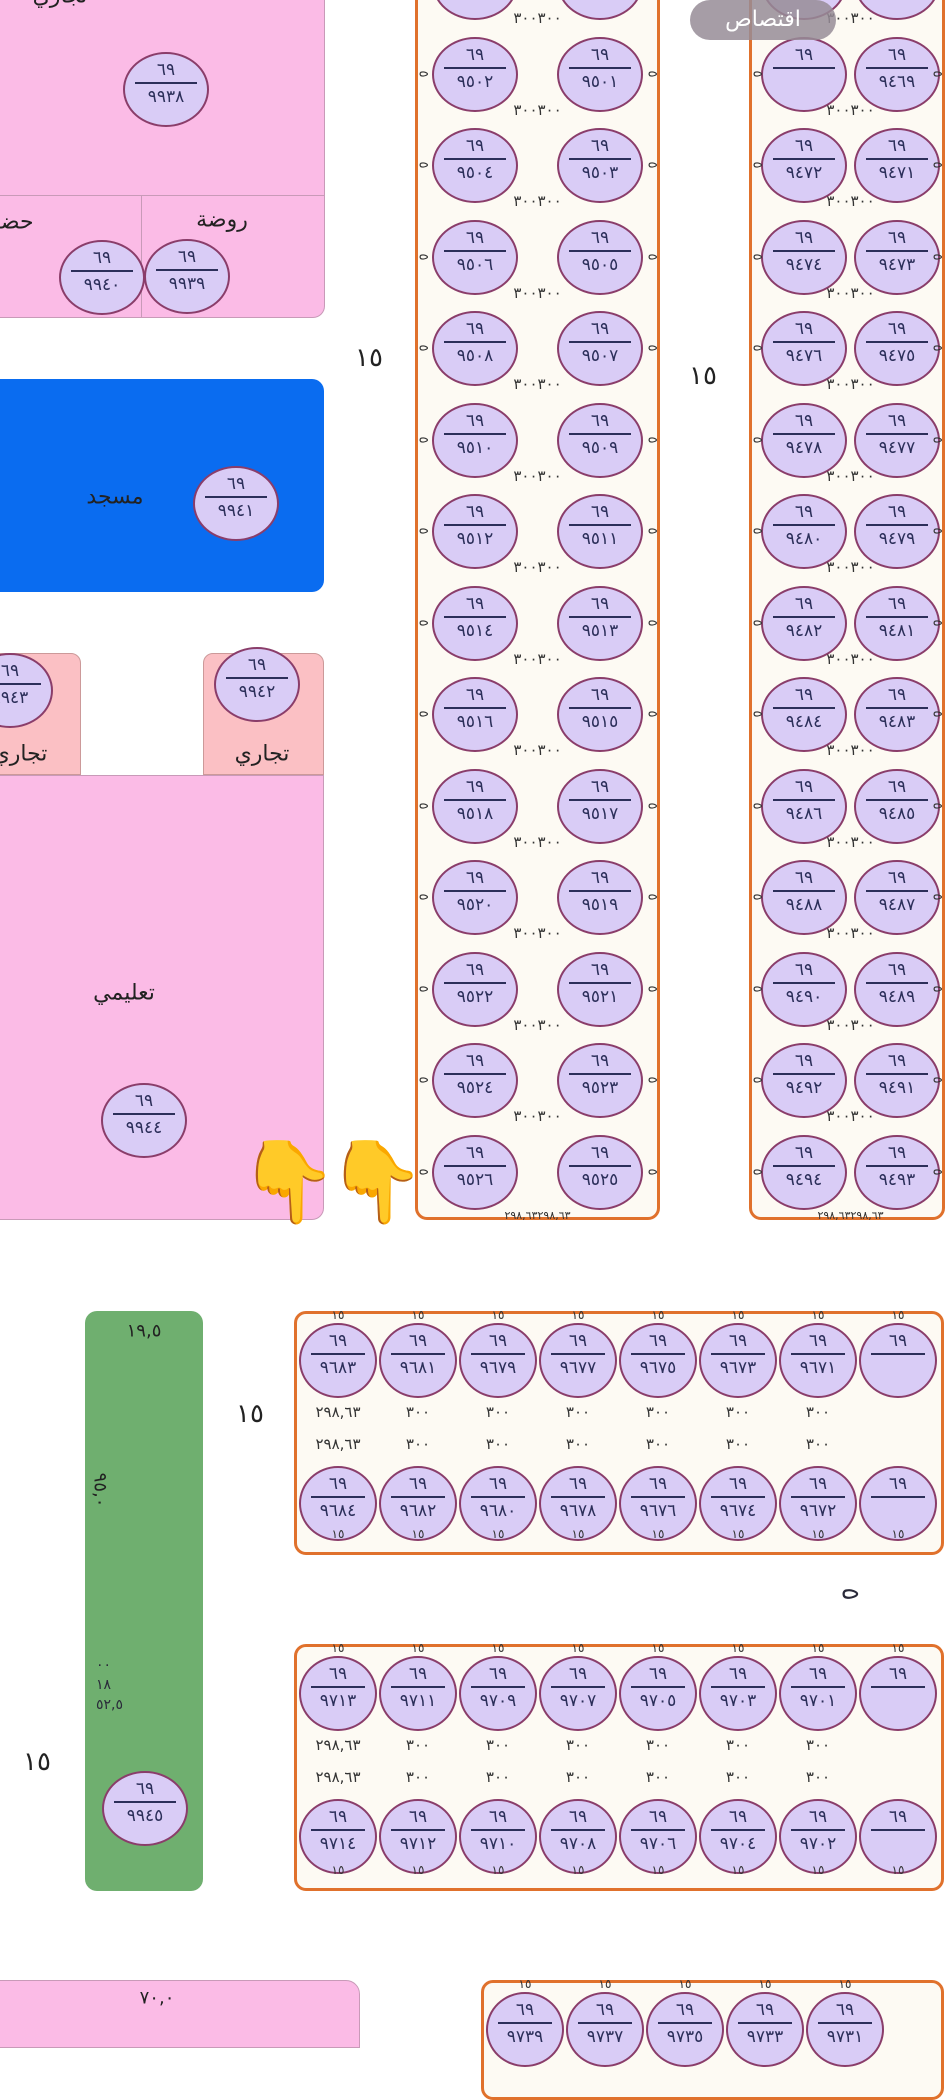 The image size is (946, 2100). I want to click on lot-circle: ٦٩ ٩٥٢٢, so click(475, 989).